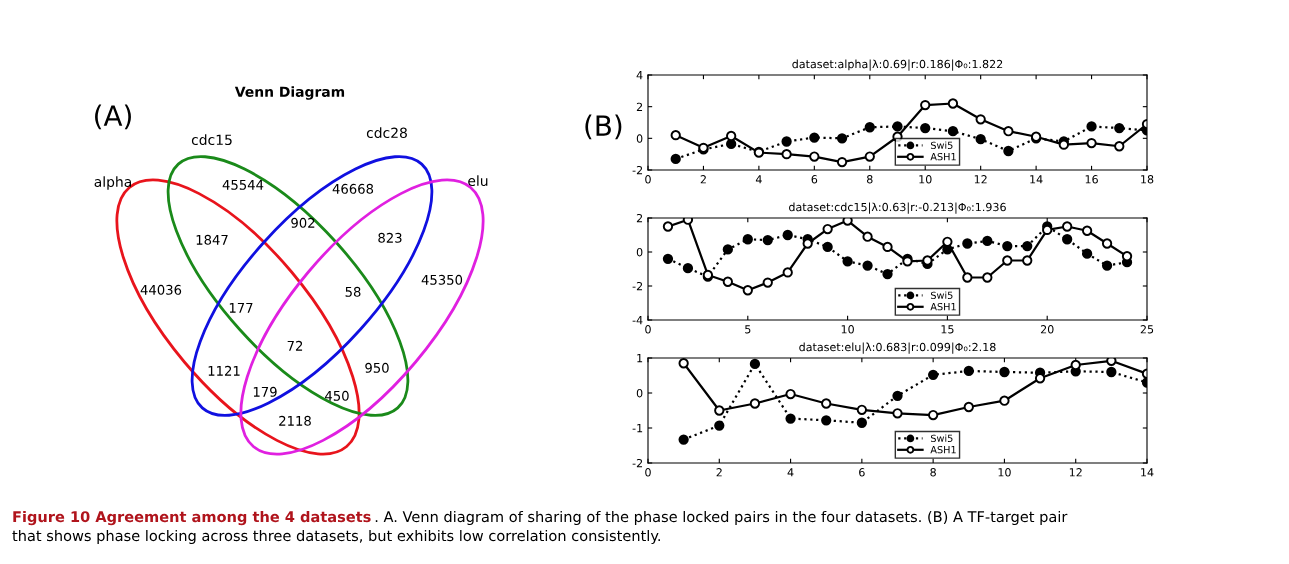 The image size is (1289, 564). What do you see at coordinates (640, 358) in the screenshot?
I see `y-tick-label: 1` at bounding box center [640, 358].